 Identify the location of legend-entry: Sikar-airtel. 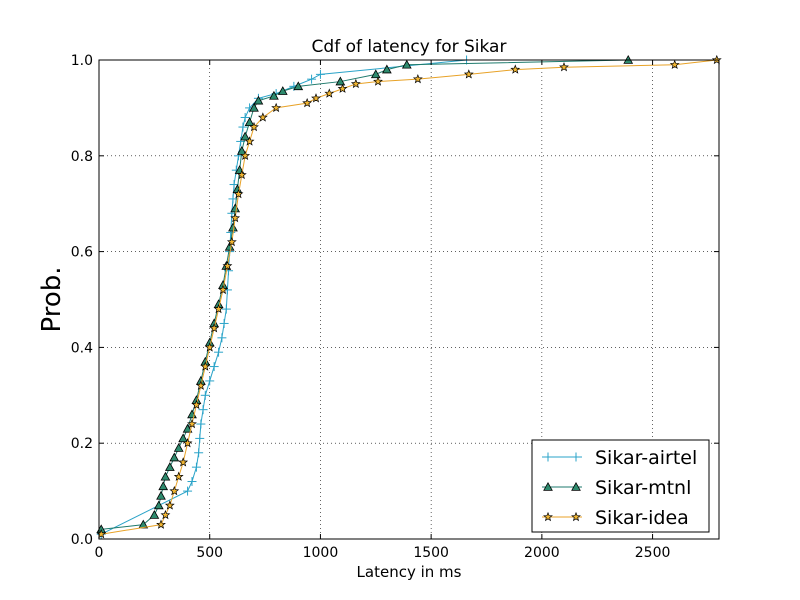
(619, 458).